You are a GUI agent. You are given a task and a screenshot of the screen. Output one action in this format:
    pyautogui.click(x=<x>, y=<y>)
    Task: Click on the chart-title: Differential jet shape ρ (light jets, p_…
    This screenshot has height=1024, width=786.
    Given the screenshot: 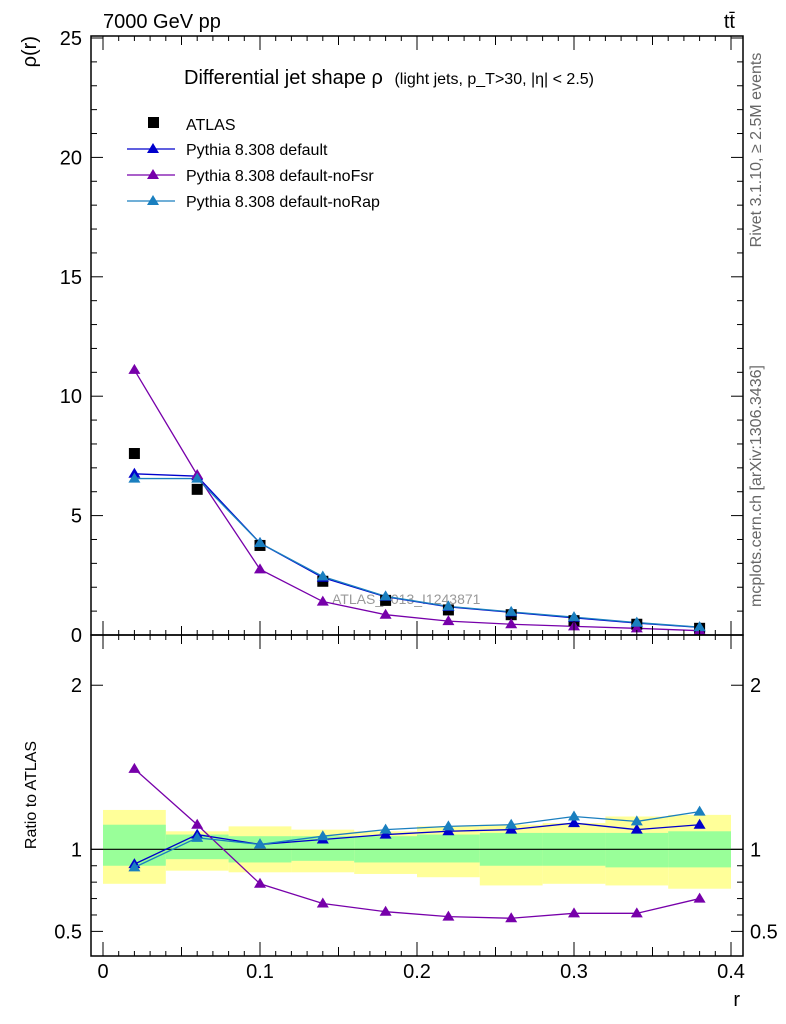 What is the action you would take?
    pyautogui.click(x=389, y=78)
    